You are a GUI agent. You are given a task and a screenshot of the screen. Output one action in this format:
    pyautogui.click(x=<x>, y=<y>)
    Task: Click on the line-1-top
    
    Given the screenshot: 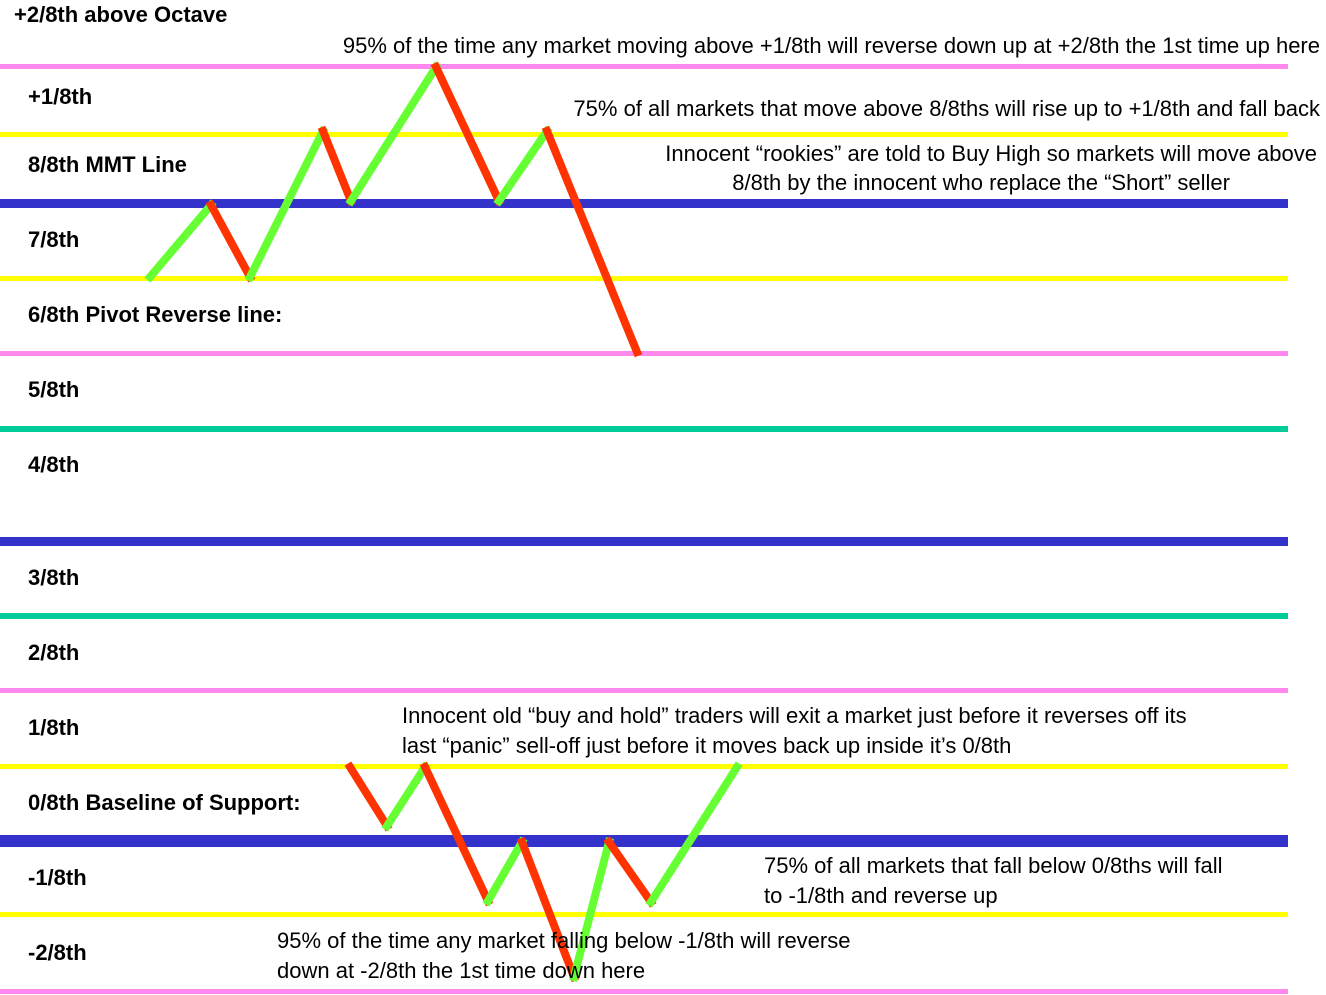 What is the action you would take?
    pyautogui.click(x=644, y=690)
    